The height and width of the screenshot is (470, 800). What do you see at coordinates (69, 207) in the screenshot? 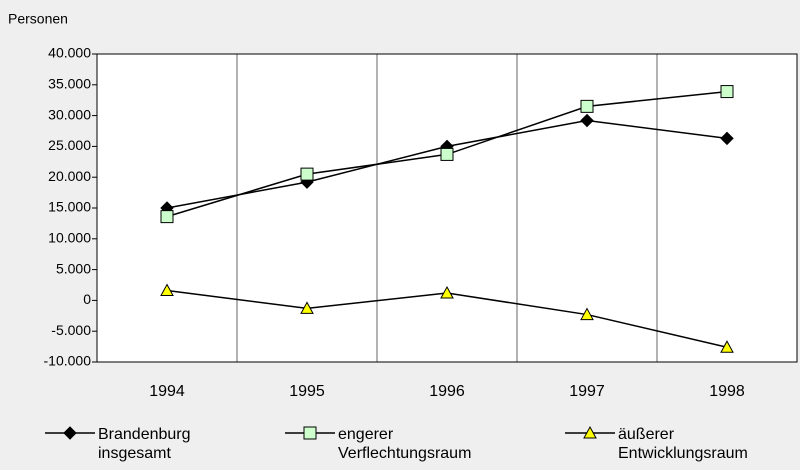
I see `y-tick-label: 15.000` at bounding box center [69, 207].